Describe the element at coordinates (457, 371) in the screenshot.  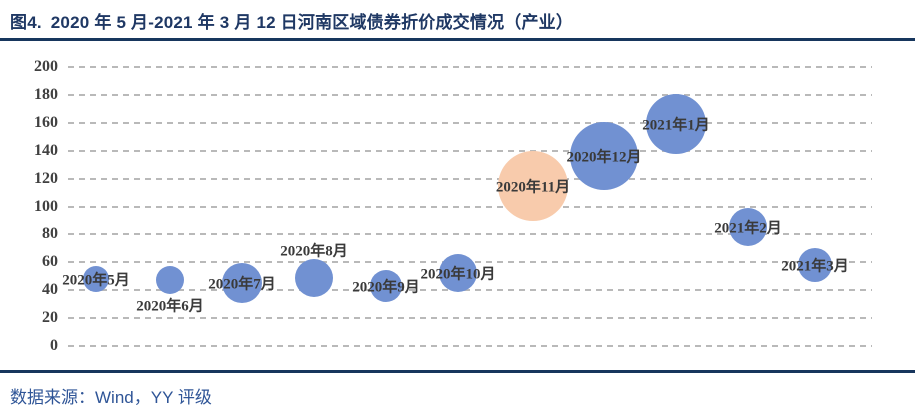
I see `footer-divider-rule` at that location.